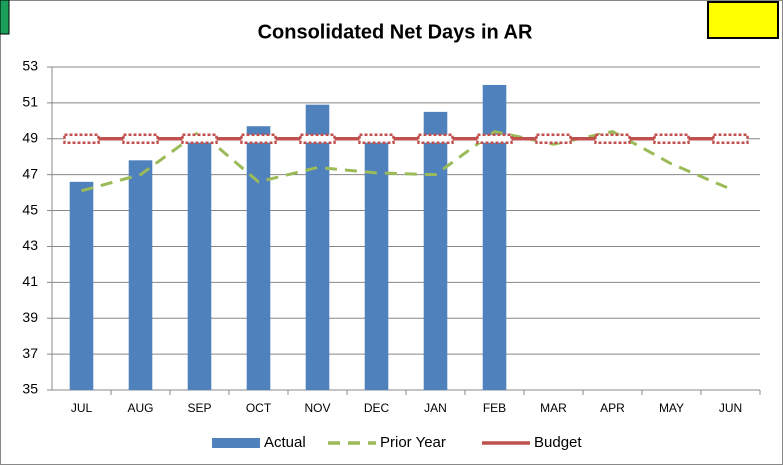 The image size is (783, 465). What do you see at coordinates (395, 32) in the screenshot?
I see `chart-title: Consolidated Net Days in AR` at bounding box center [395, 32].